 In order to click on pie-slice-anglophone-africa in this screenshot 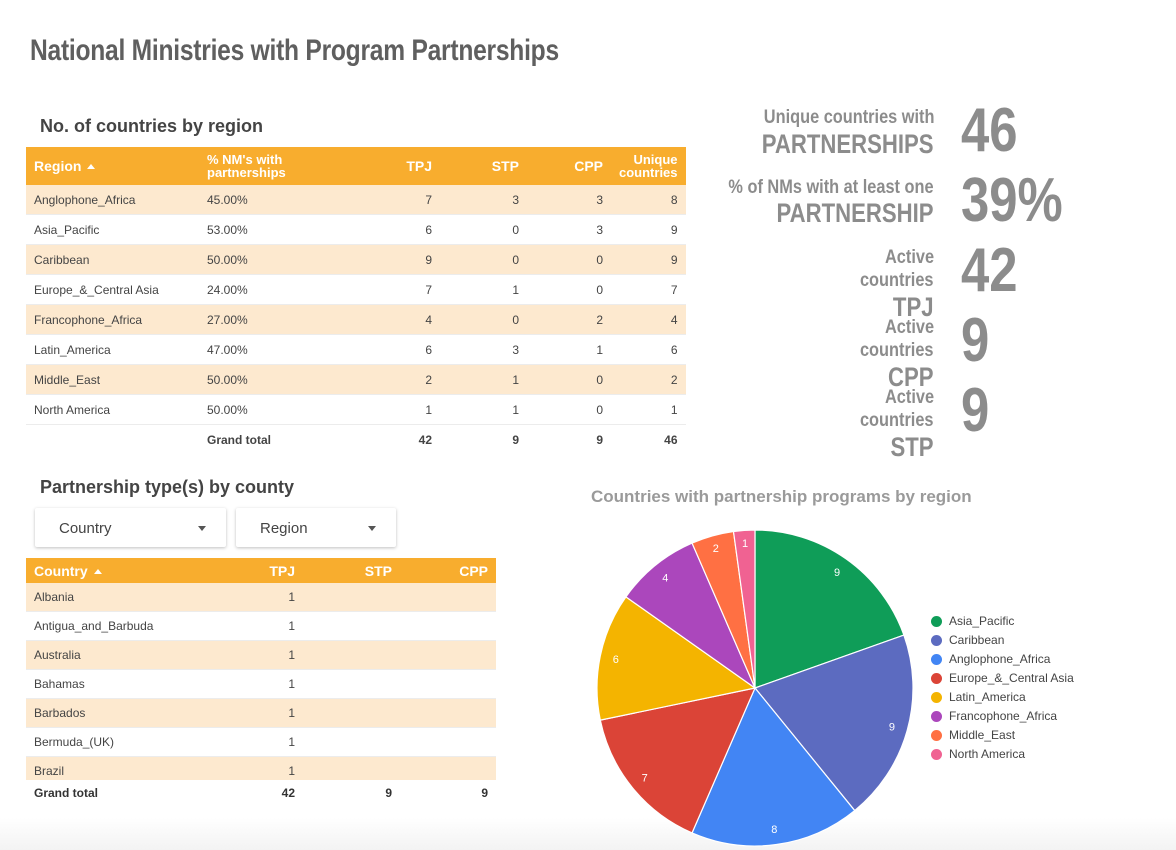, I will do `click(773, 766)`.